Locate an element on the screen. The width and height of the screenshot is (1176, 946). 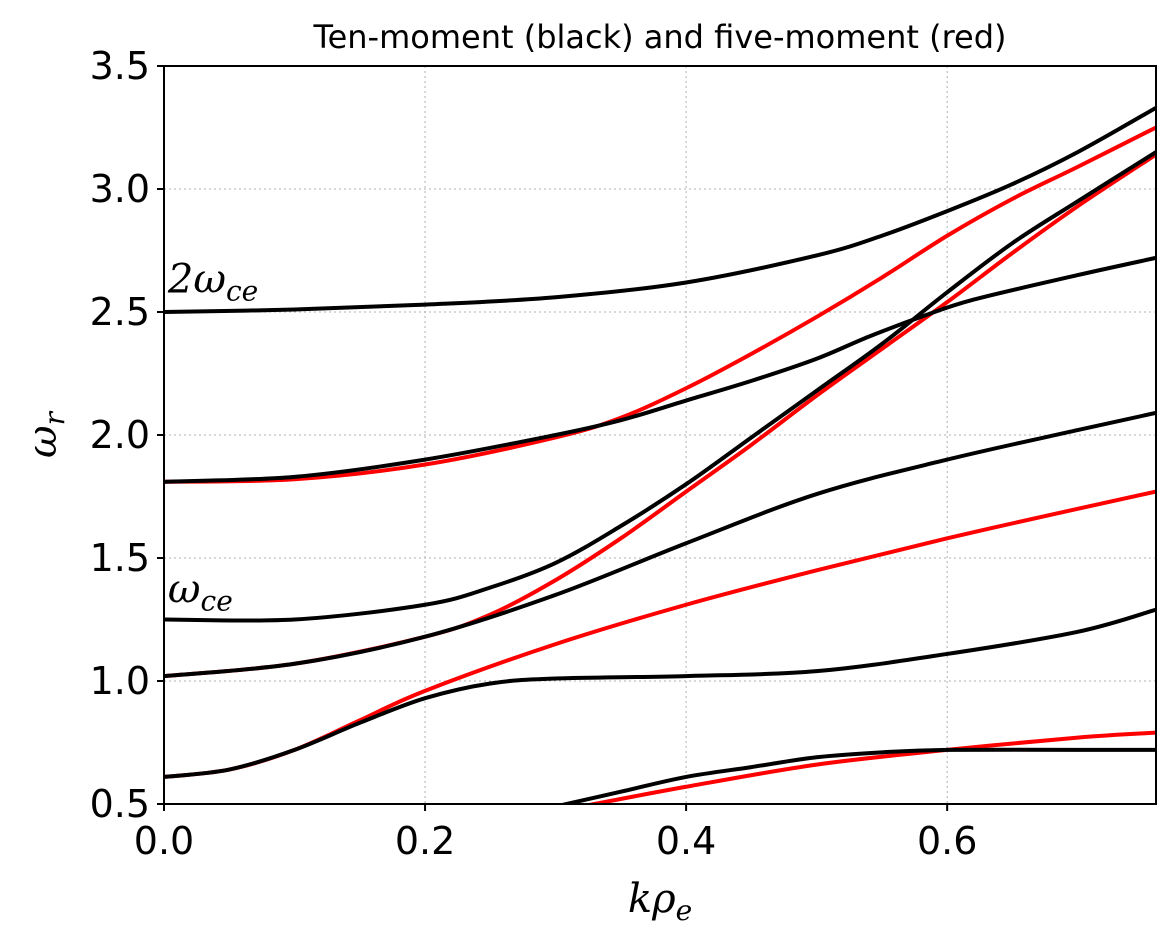
x-tick-label-0: 0.0 is located at coordinates (164, 841).